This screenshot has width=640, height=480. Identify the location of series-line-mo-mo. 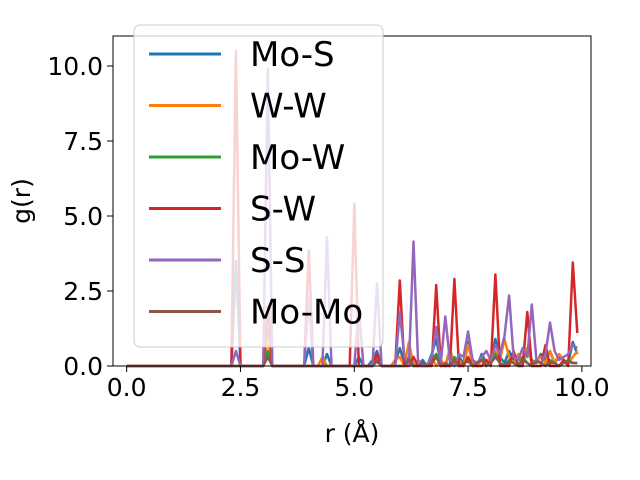
(352, 361).